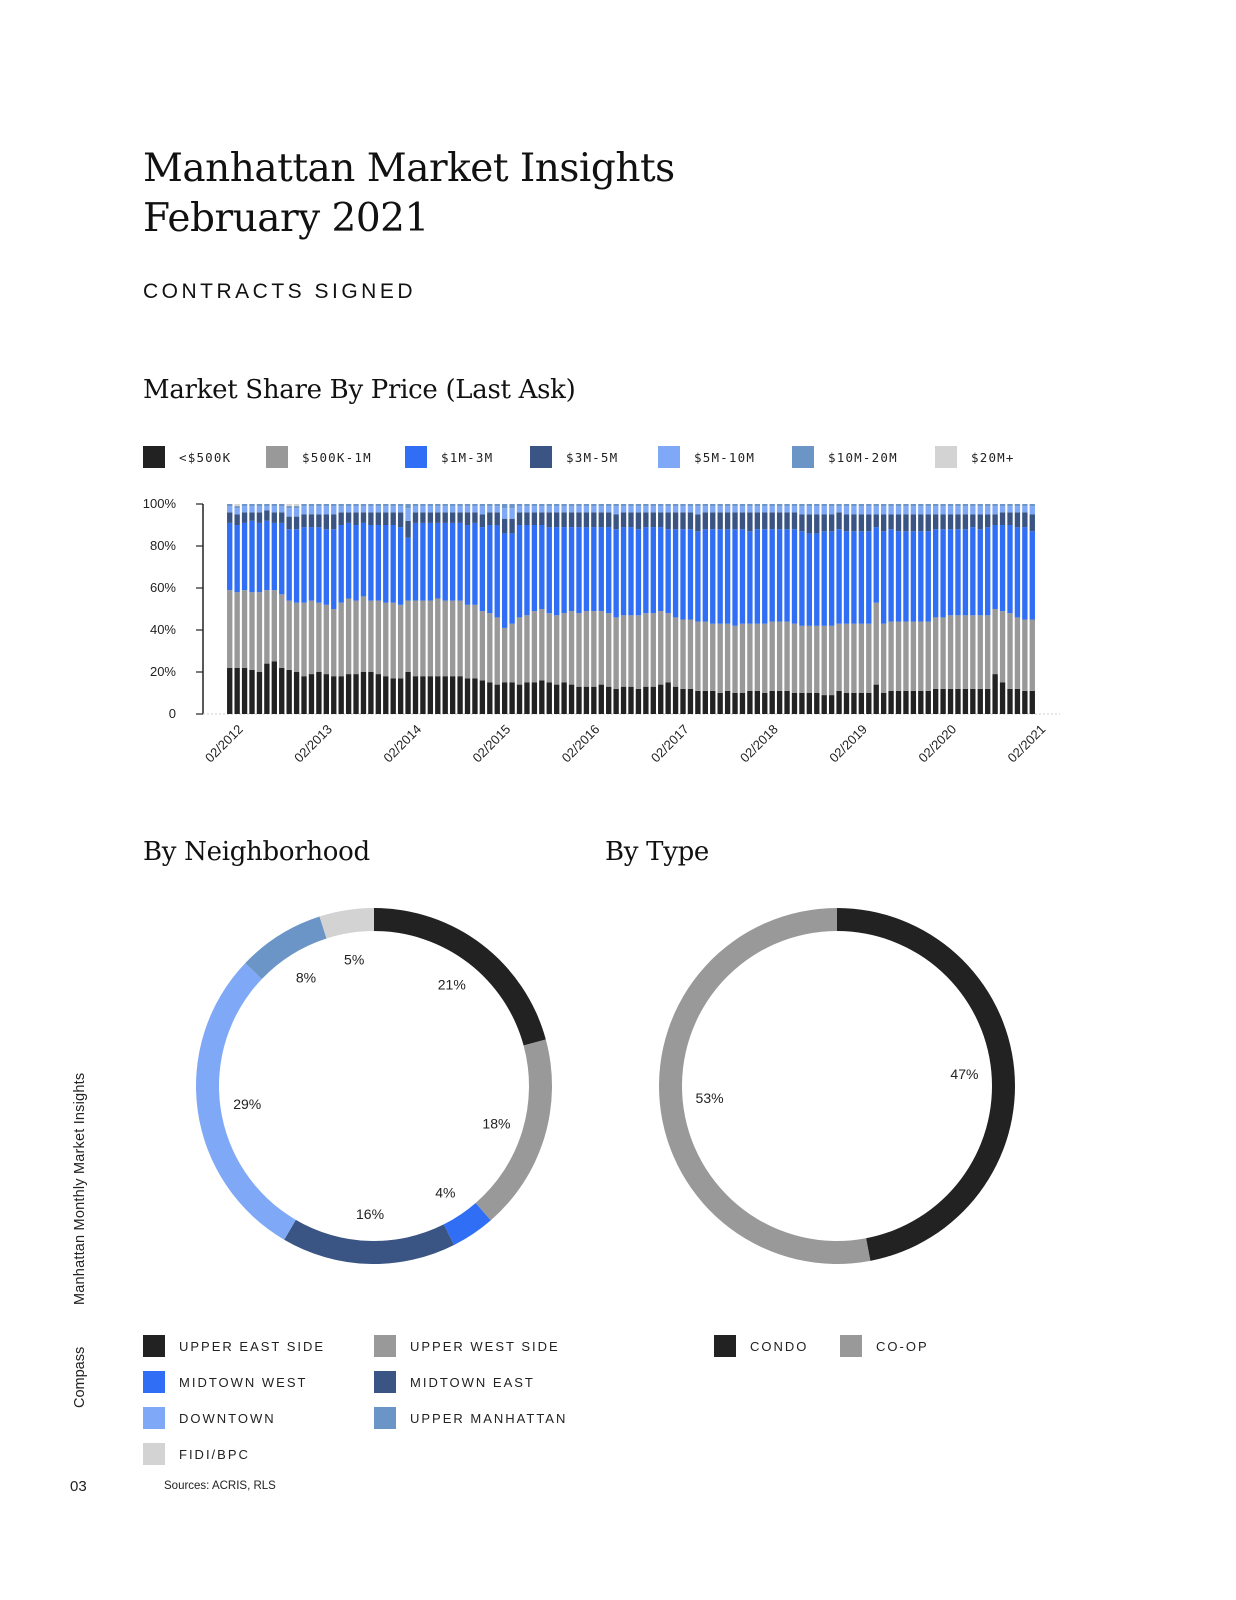 Image resolution: width=1236 pixels, height=1600 pixels. I want to click on x-tick-label: 02/2014, so click(402, 744).